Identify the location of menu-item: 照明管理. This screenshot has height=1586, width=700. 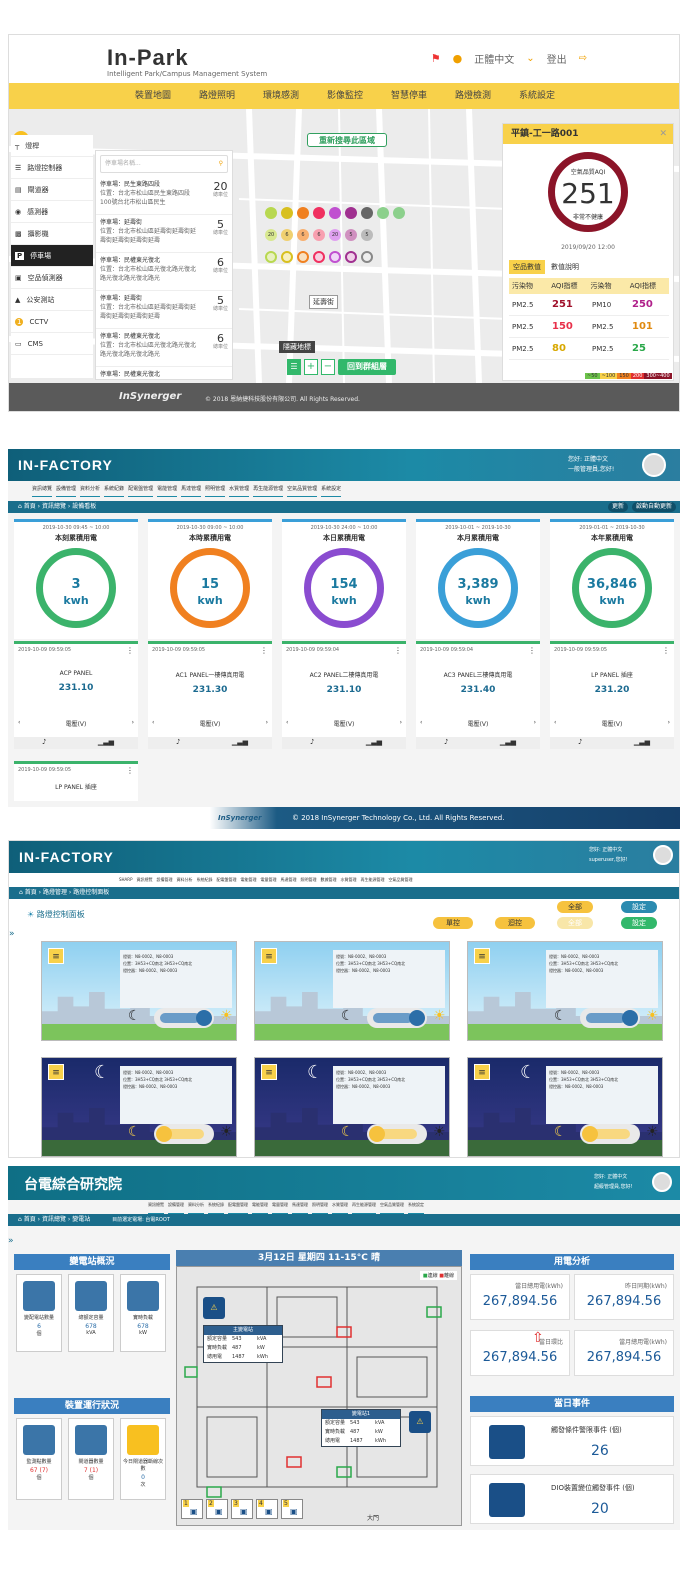
(320, 1208).